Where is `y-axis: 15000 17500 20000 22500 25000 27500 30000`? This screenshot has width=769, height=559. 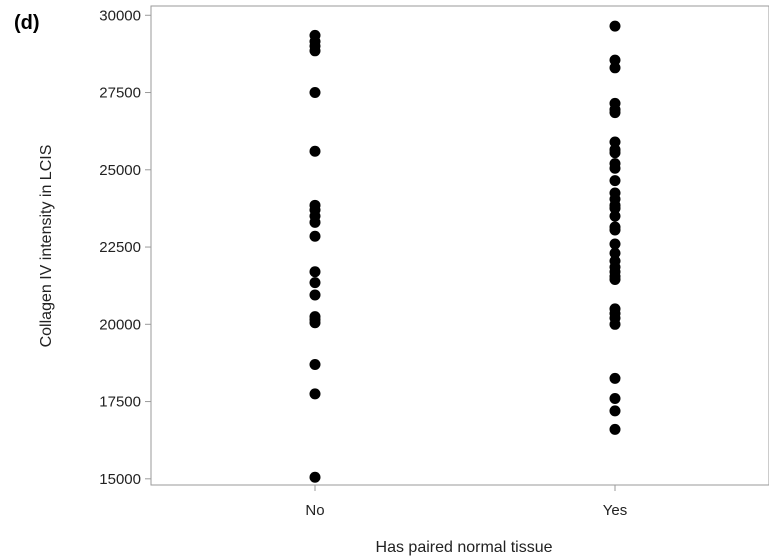
y-axis: 15000 17500 20000 22500 25000 27500 30000 is located at coordinates (125, 247).